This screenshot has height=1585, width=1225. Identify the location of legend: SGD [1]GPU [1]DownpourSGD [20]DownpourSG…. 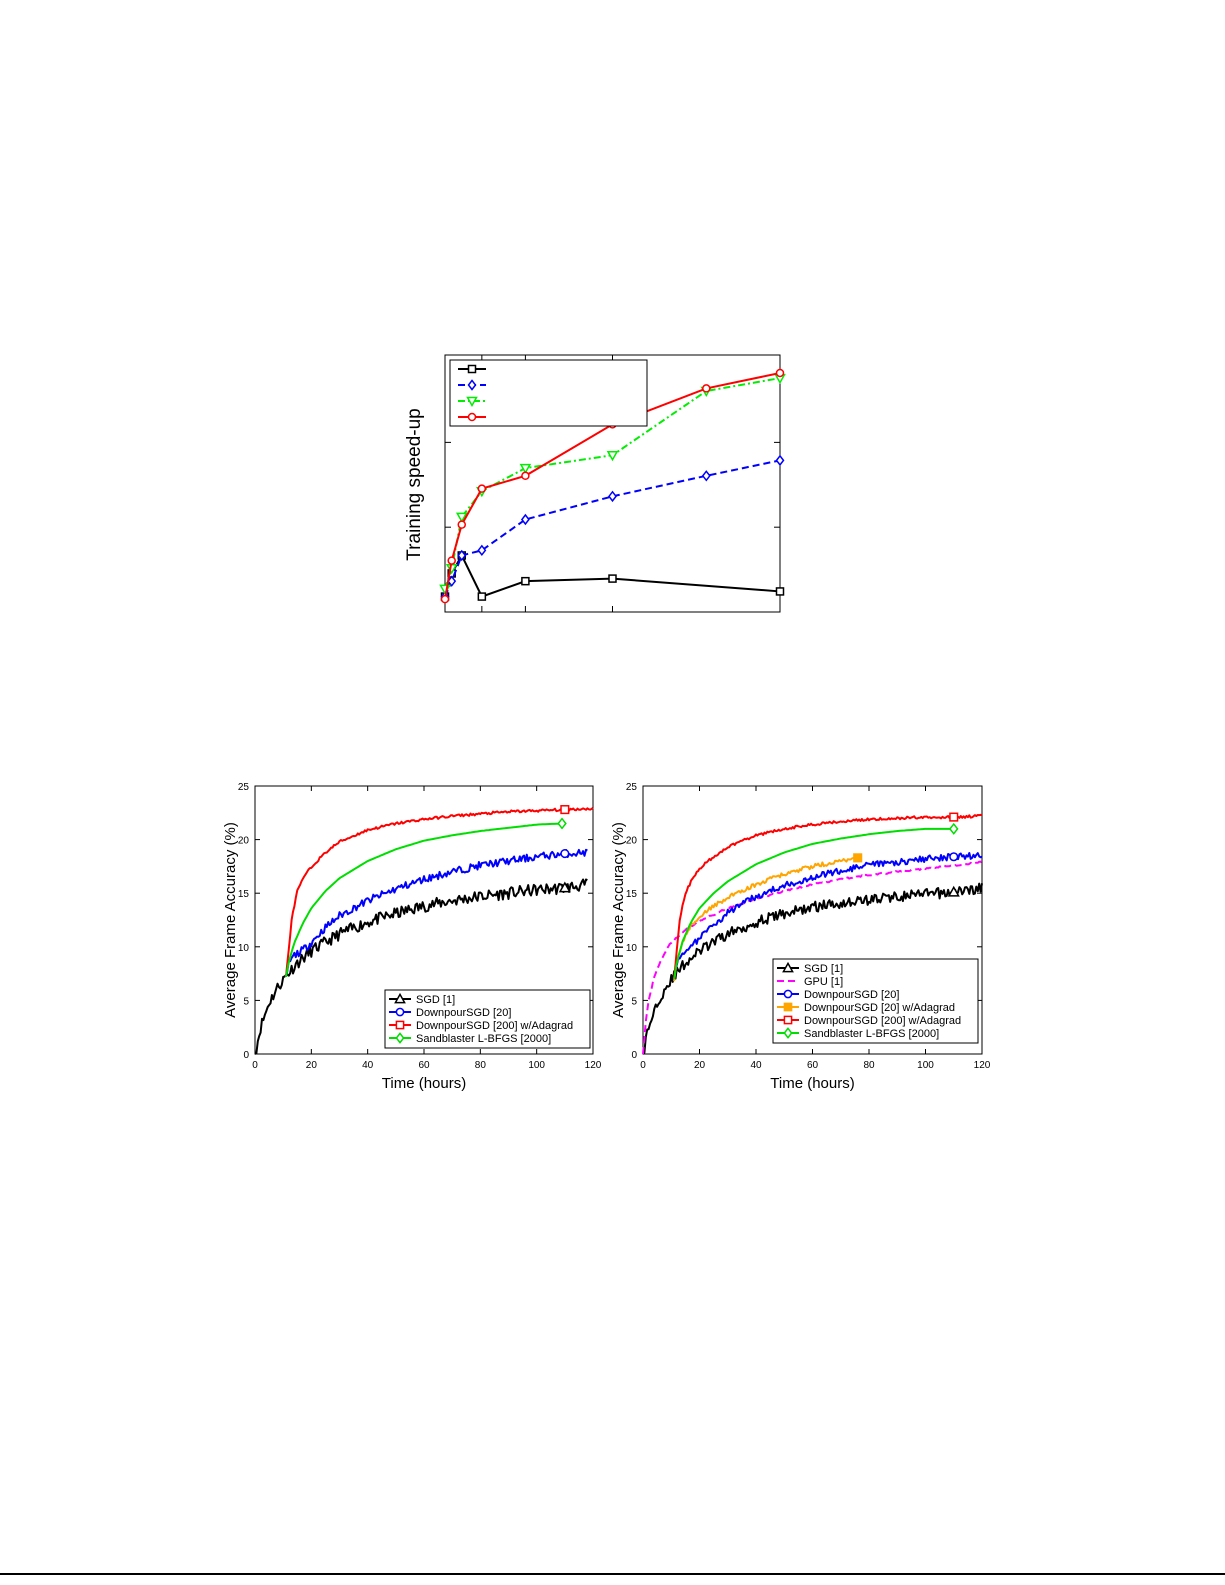
(875, 1001).